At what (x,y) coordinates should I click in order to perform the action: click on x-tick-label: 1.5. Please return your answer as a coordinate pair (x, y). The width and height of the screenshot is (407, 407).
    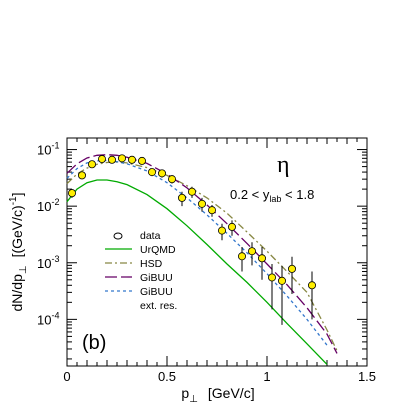
    Looking at the image, I should click on (367, 376).